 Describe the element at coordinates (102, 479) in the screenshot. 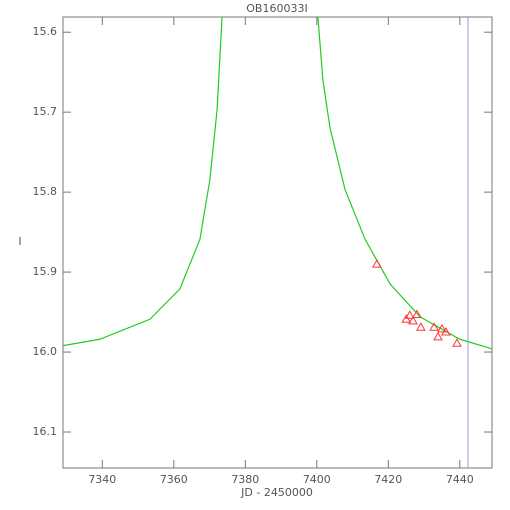

I see `x-tick-label: 7340` at that location.